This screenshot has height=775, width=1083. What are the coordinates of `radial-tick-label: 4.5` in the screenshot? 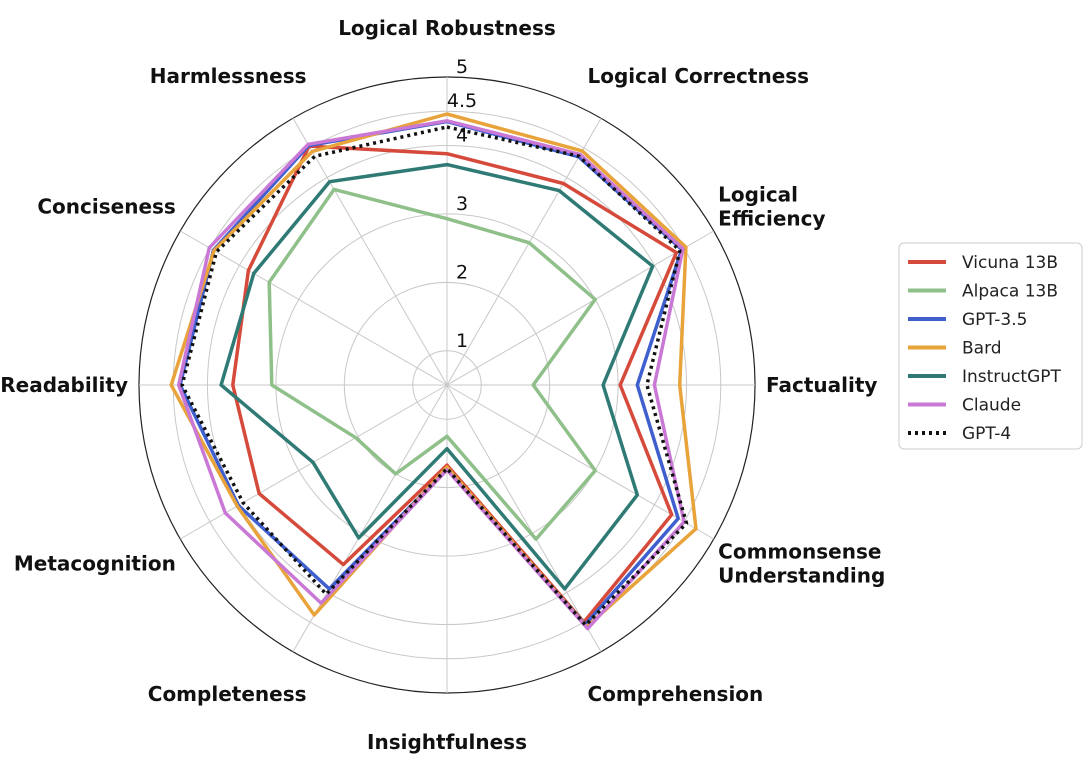 It's located at (462, 101).